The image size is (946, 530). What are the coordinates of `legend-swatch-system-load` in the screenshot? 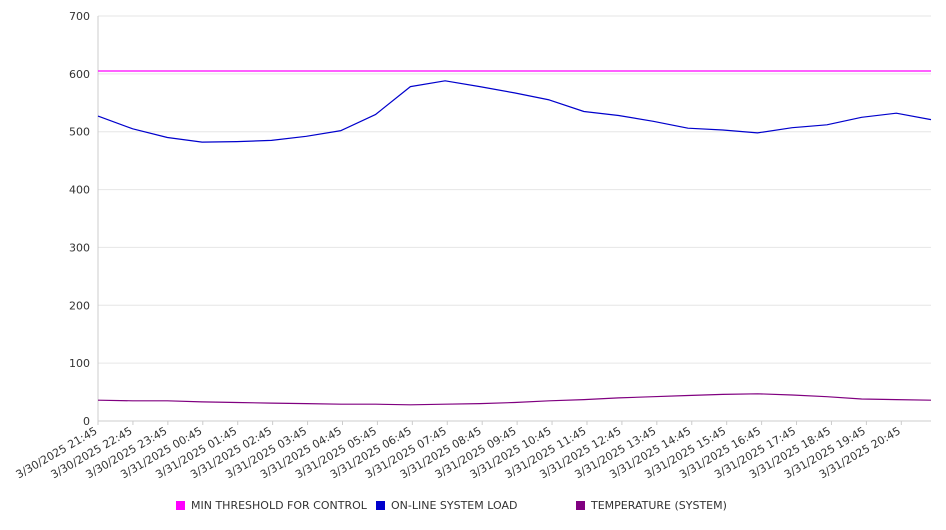 It's located at (380, 505).